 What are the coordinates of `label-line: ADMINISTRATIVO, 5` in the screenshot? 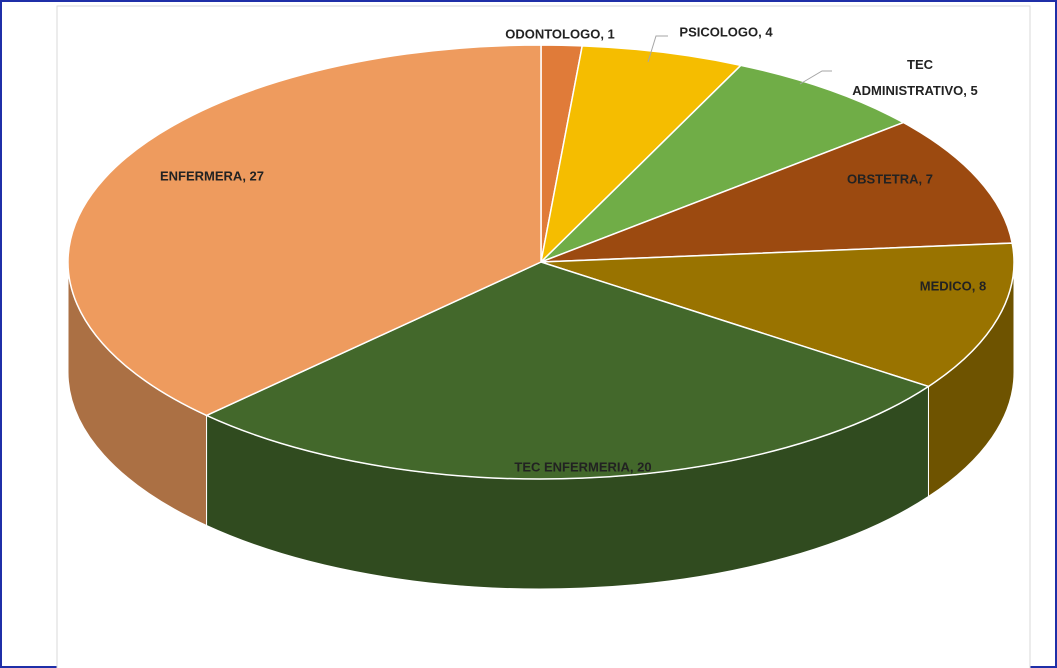 It's located at (914, 90).